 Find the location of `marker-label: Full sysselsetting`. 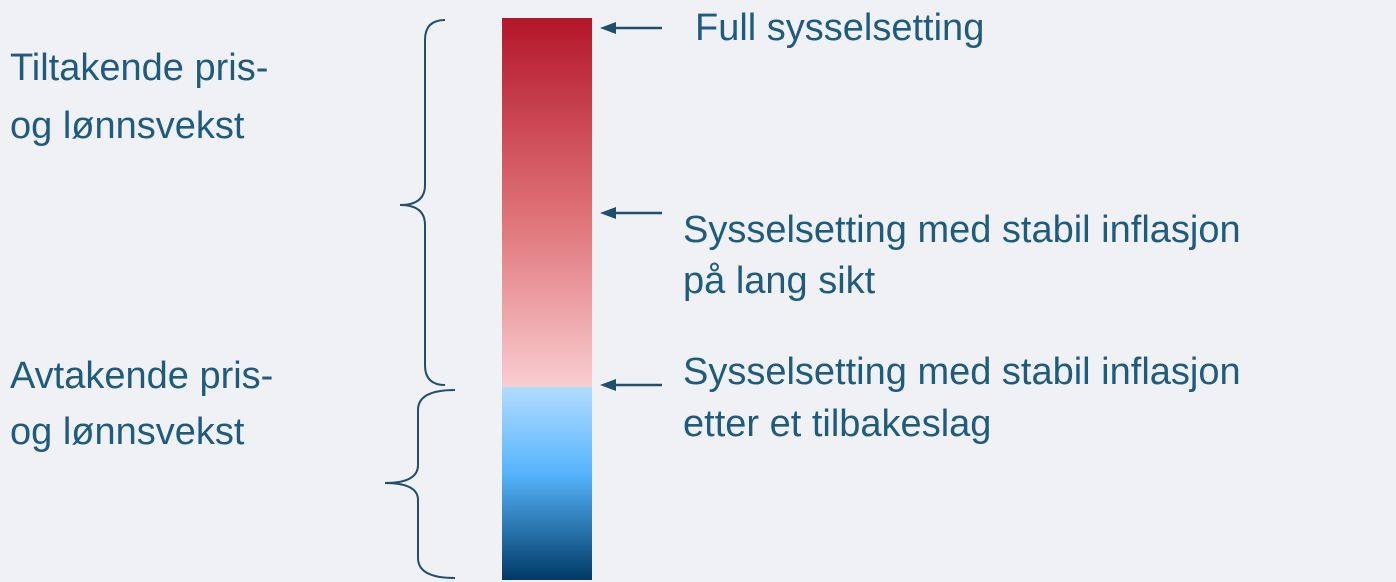

marker-label: Full sysselsetting is located at coordinates (839, 28).